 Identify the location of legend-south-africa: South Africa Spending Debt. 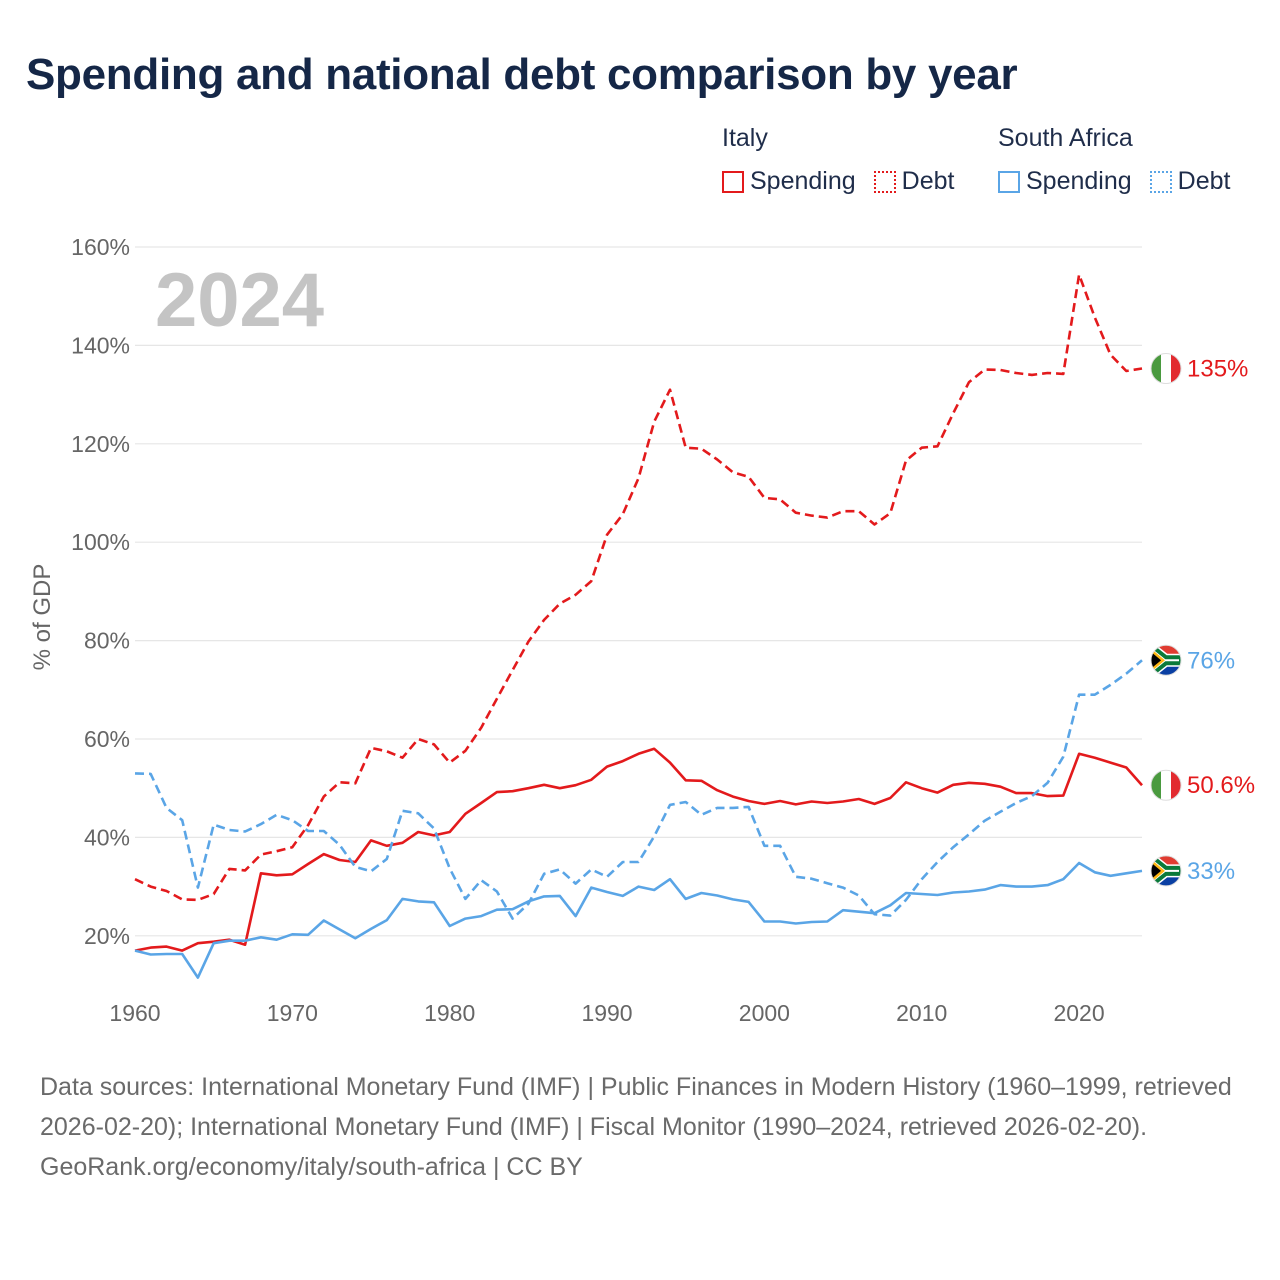
(1114, 160).